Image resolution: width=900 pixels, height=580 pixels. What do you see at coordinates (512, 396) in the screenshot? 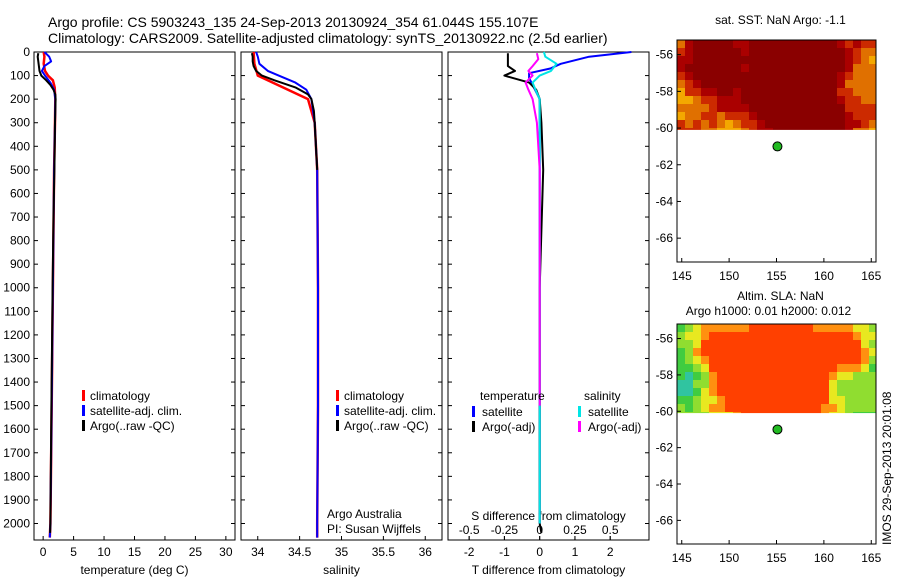
I see `legend-header-temperature: temperature` at bounding box center [512, 396].